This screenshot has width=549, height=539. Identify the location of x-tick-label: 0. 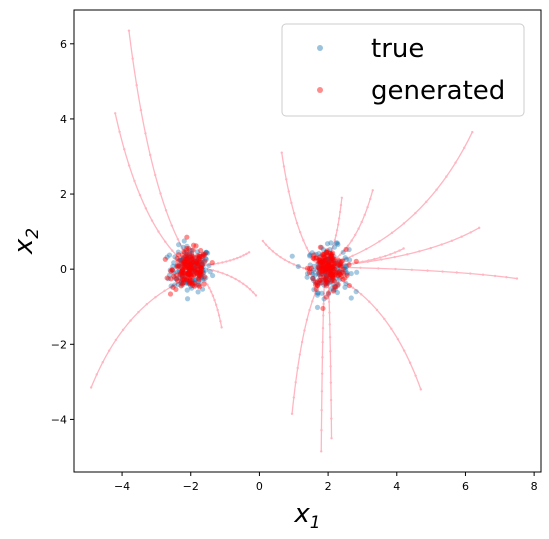
(259, 486).